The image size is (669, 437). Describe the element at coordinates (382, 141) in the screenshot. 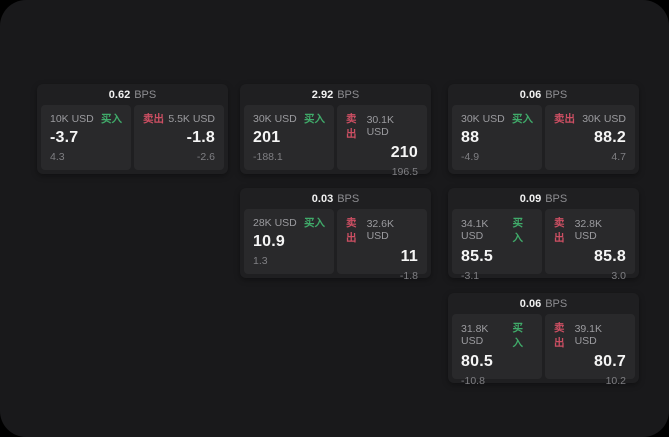

I see `sell-tile: 卖出 30.1K USD 210 196.5` at that location.